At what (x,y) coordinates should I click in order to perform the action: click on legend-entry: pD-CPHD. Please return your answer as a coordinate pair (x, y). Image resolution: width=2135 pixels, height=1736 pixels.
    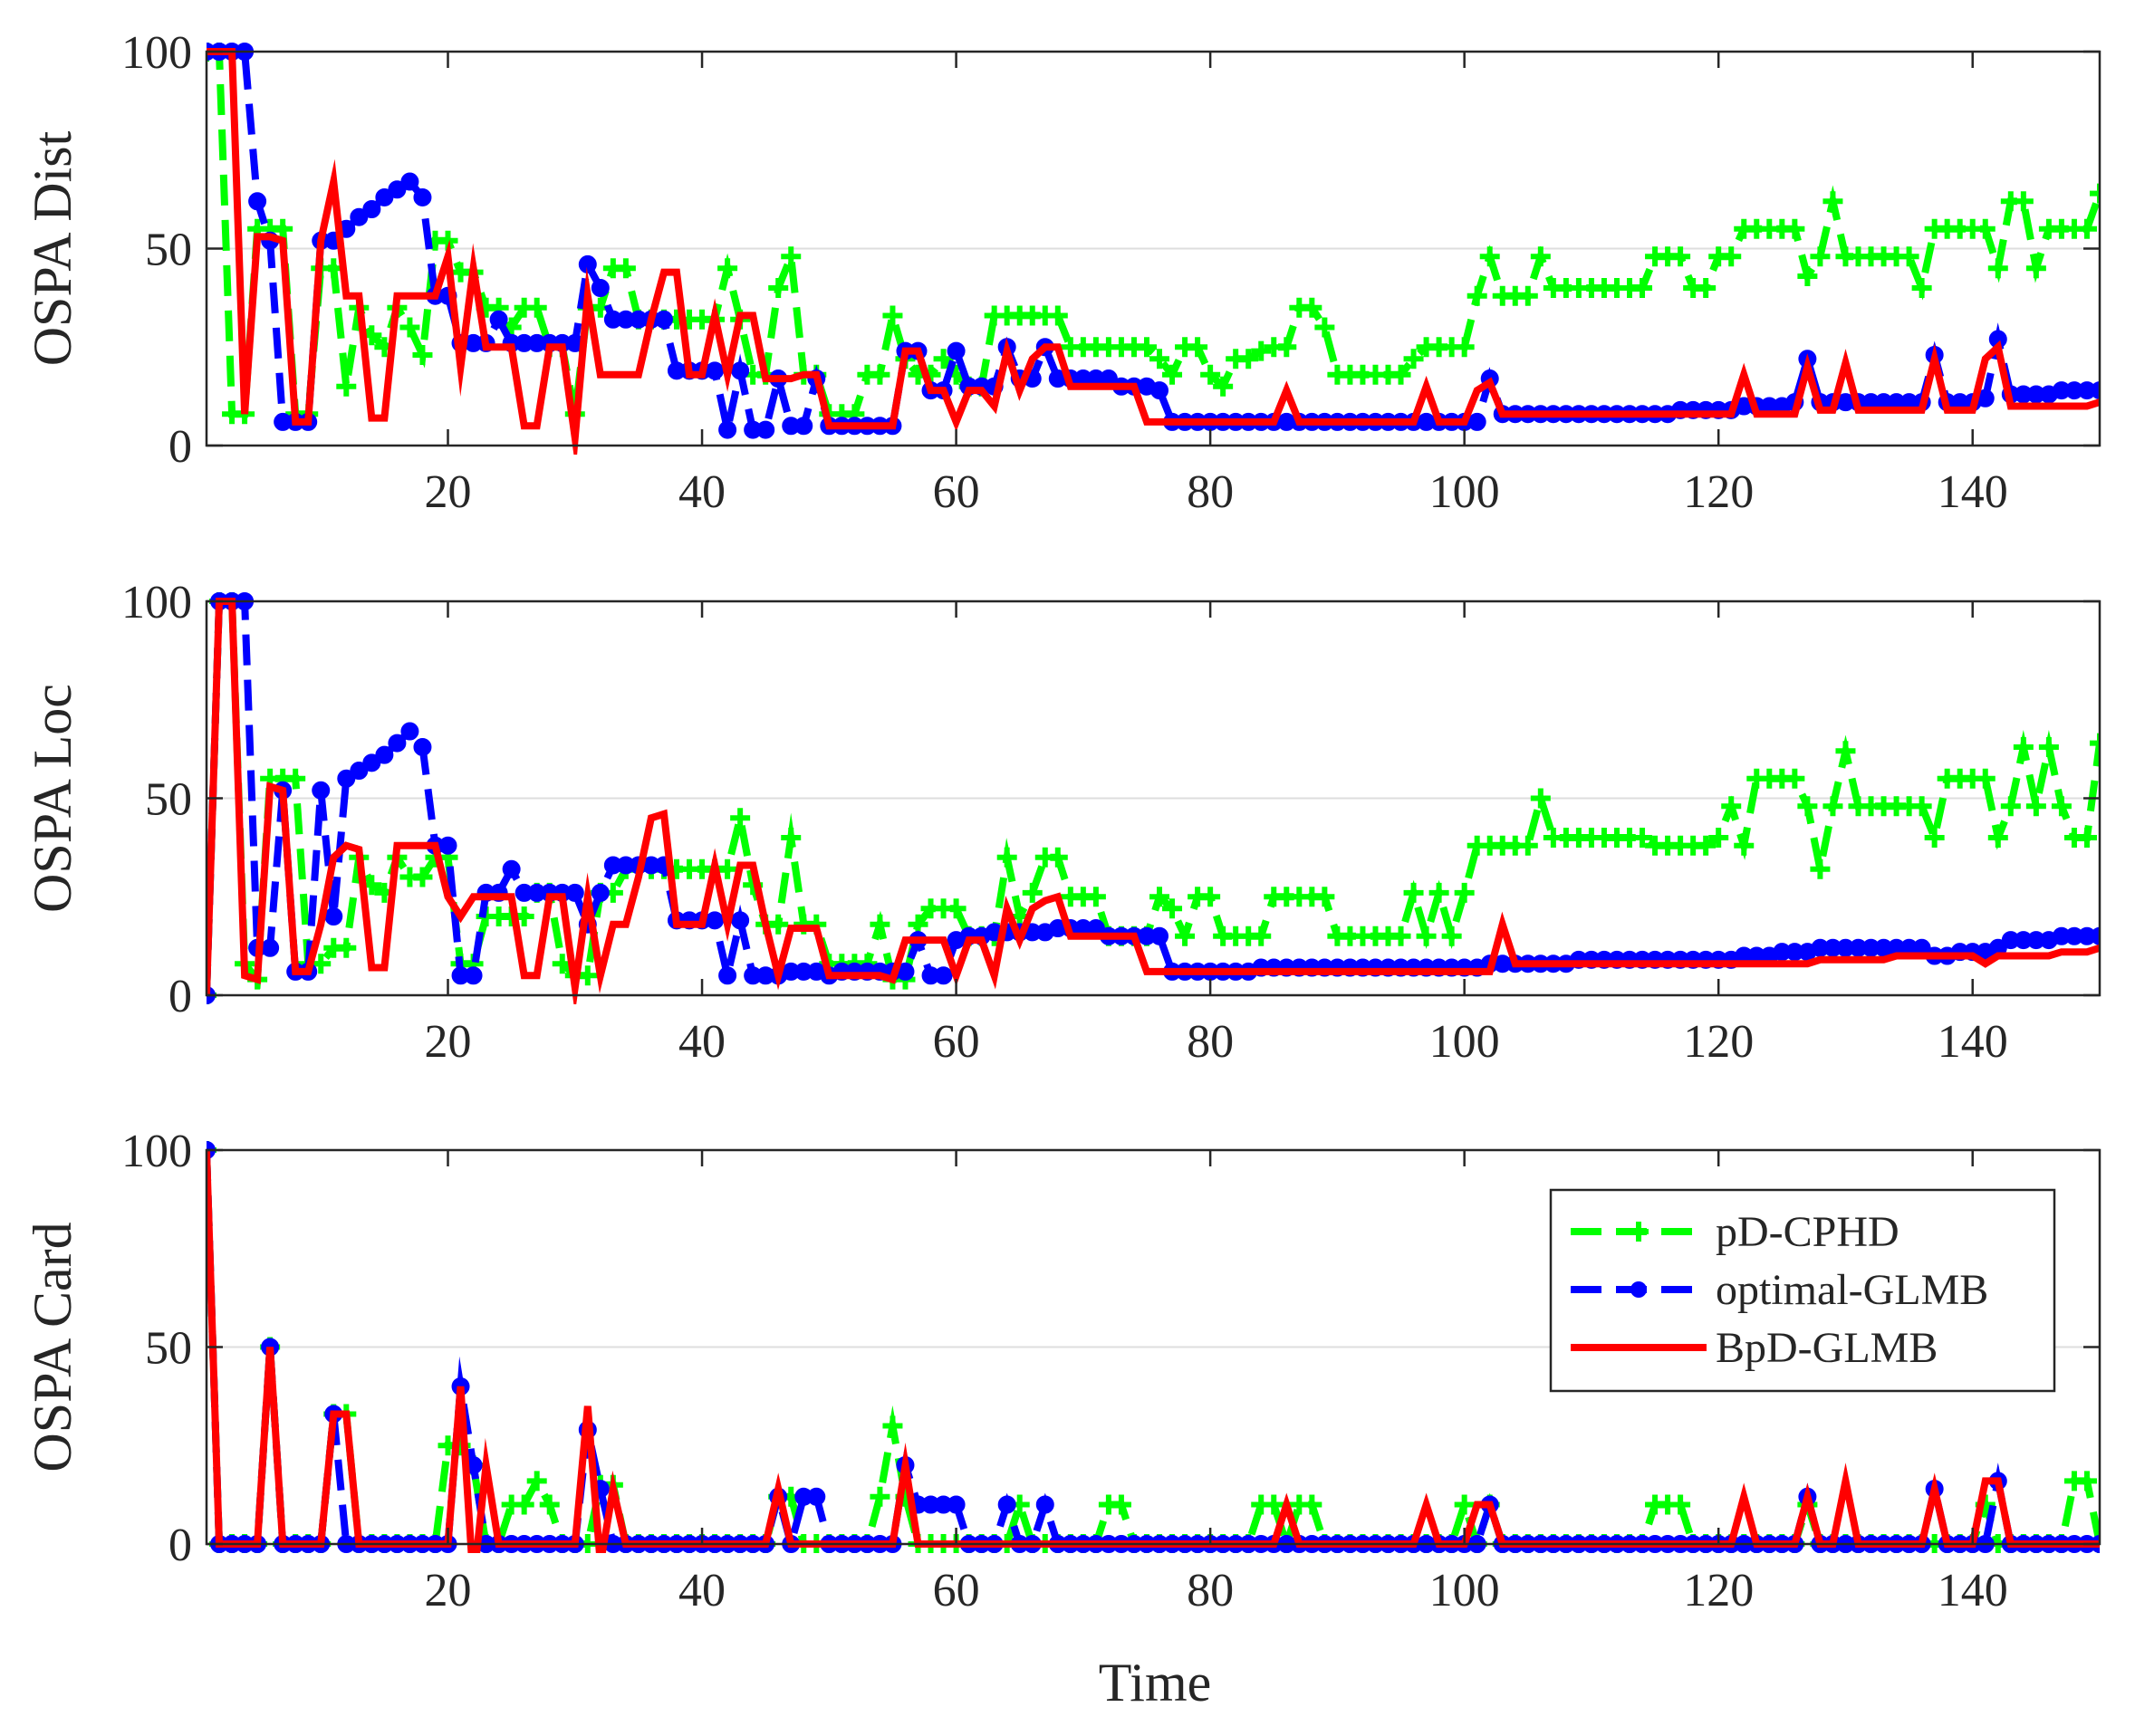
    Looking at the image, I should click on (1735, 1232).